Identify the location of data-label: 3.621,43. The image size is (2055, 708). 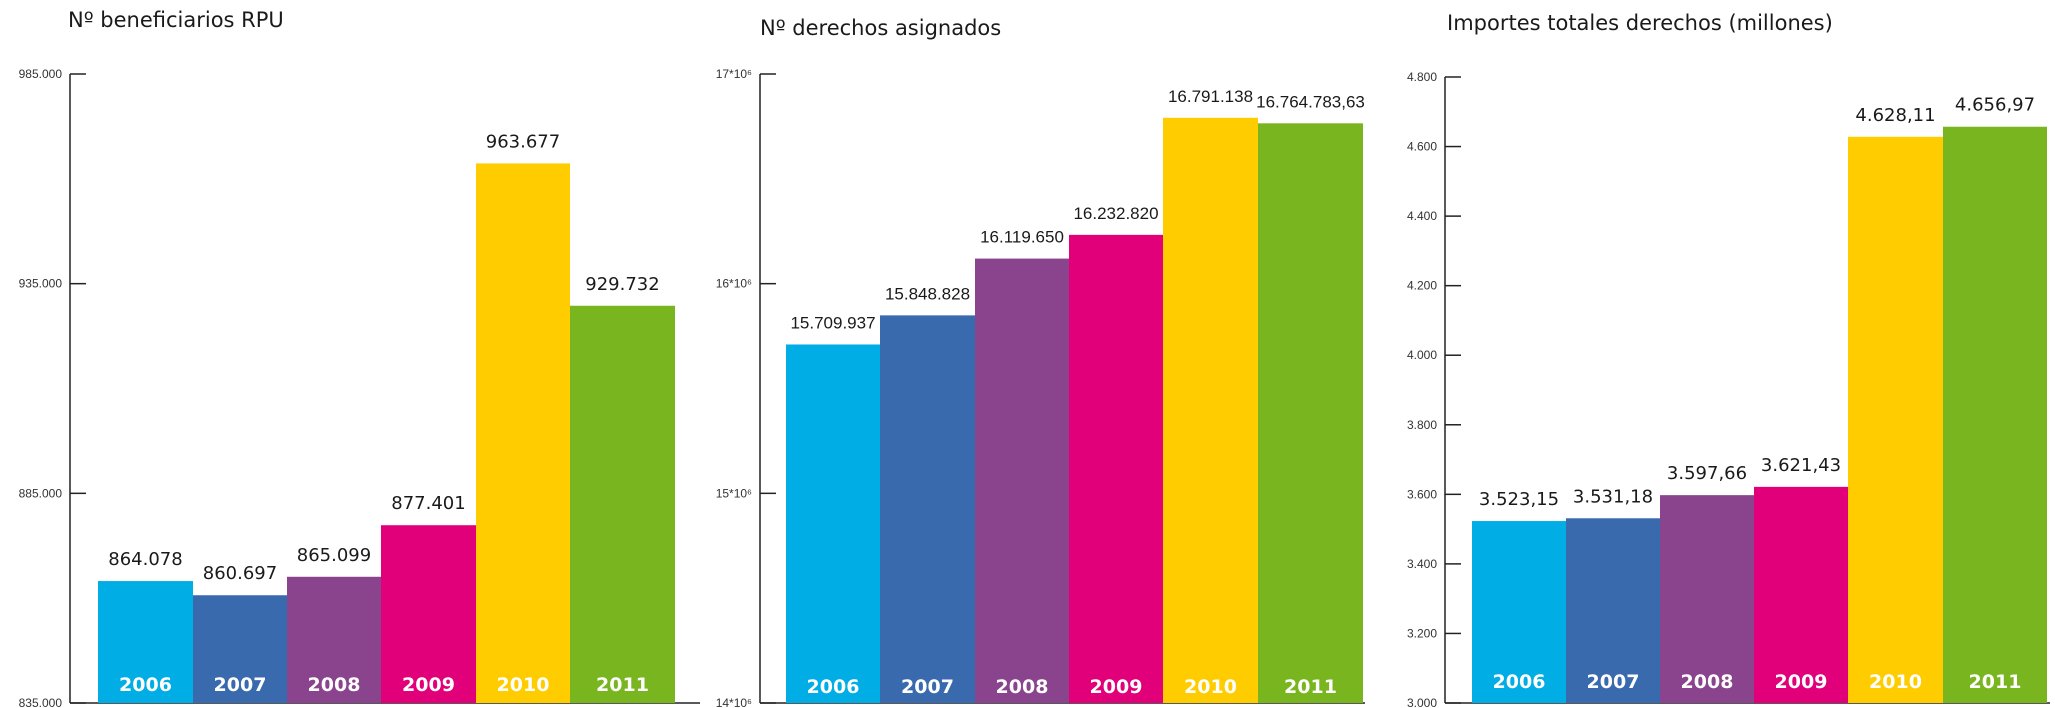
(1801, 465).